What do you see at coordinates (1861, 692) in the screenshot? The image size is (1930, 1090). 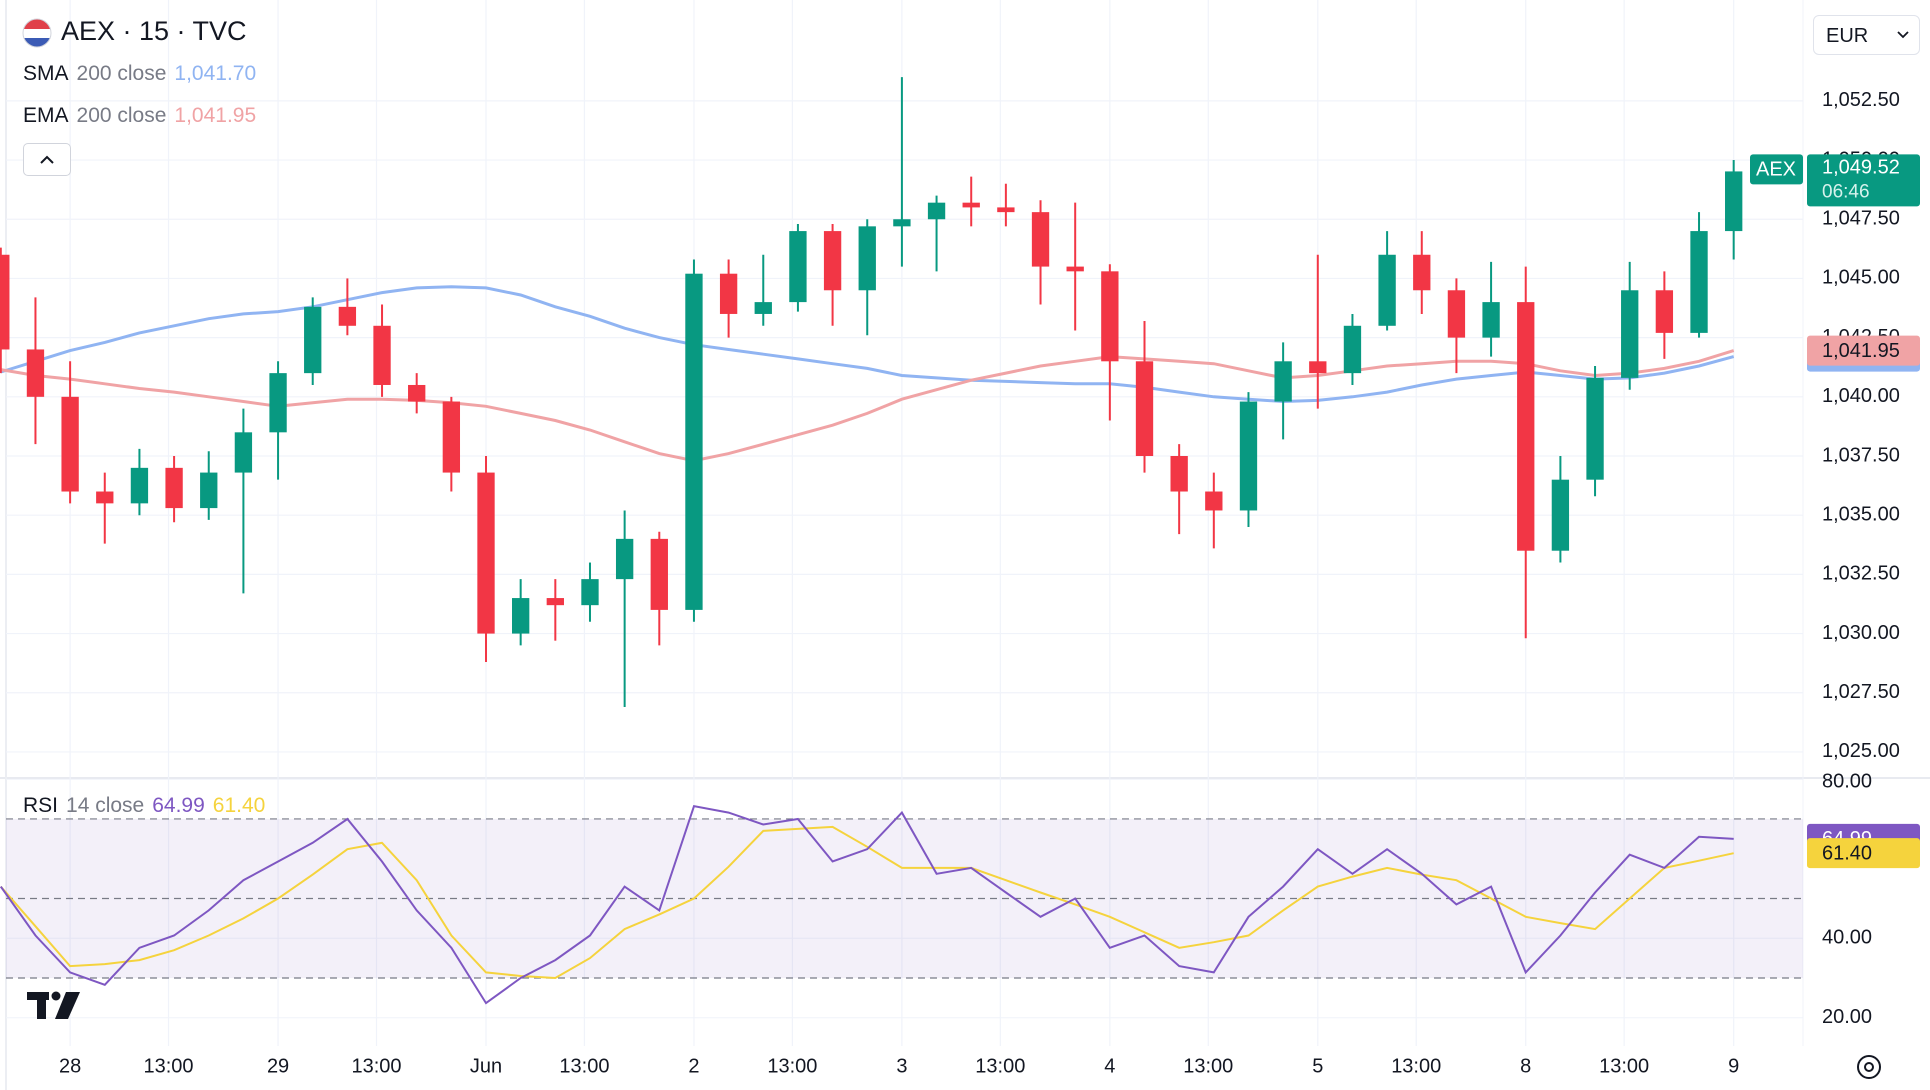 I see `y-tick-label: 1,027.50` at bounding box center [1861, 692].